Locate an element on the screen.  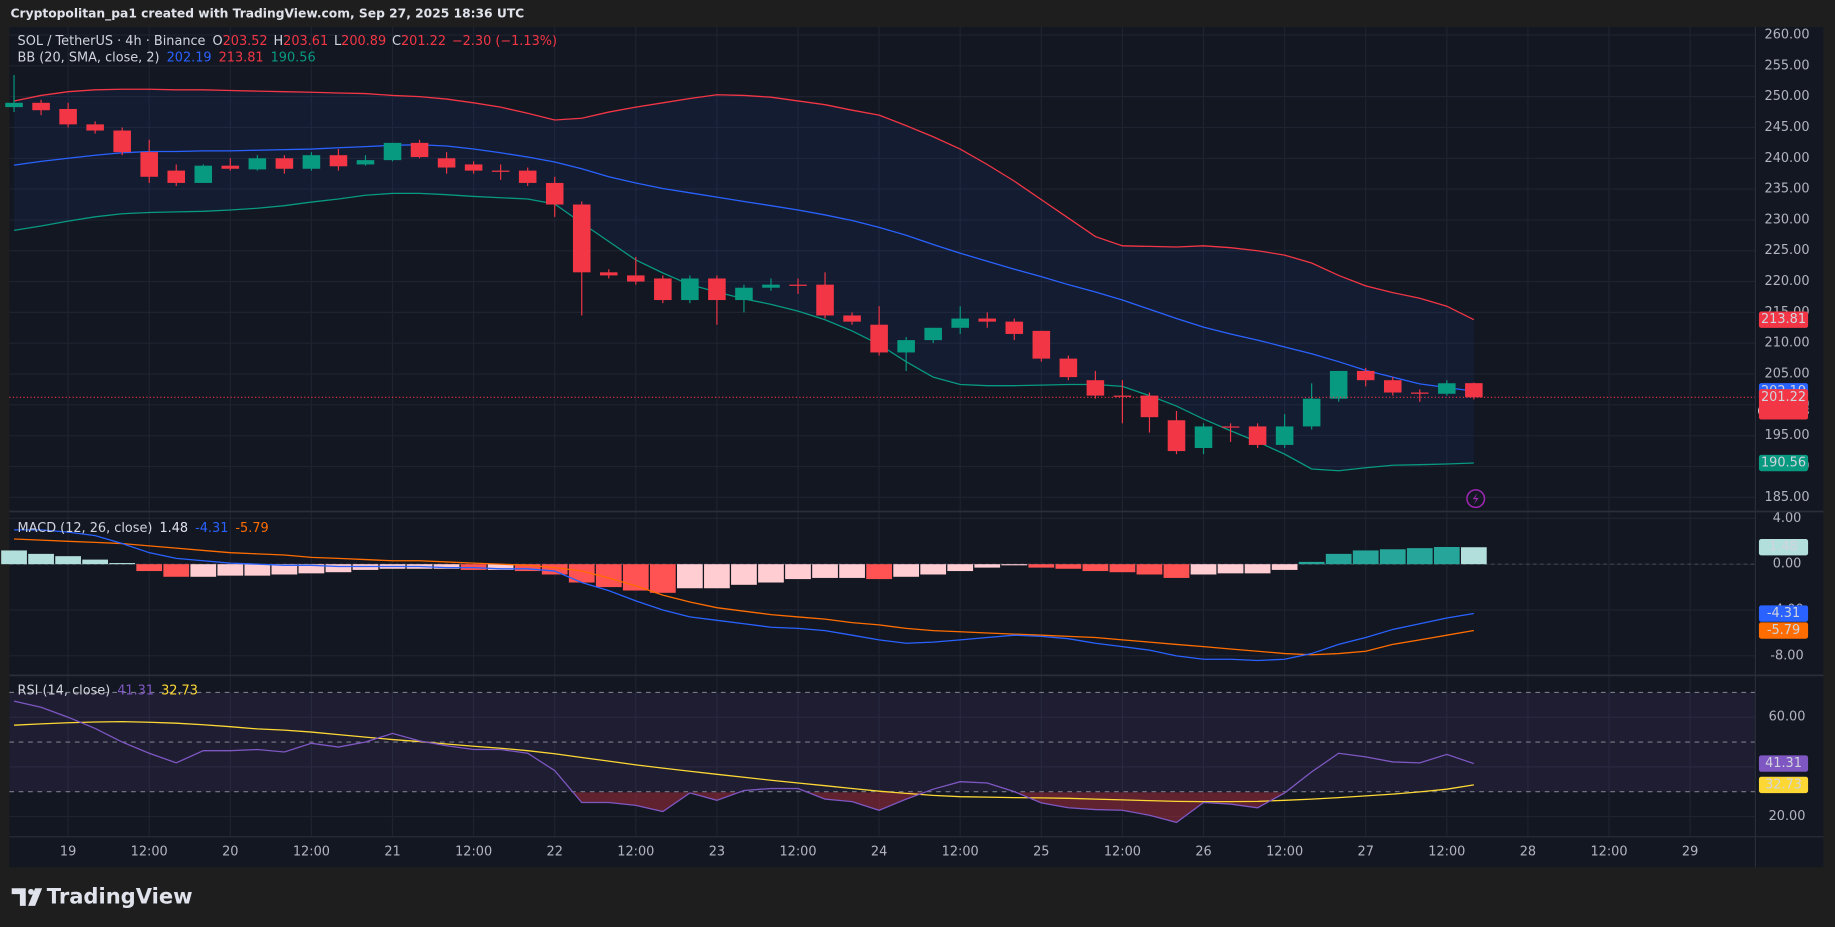
y-tick-label: 210.00 is located at coordinates (1787, 343).